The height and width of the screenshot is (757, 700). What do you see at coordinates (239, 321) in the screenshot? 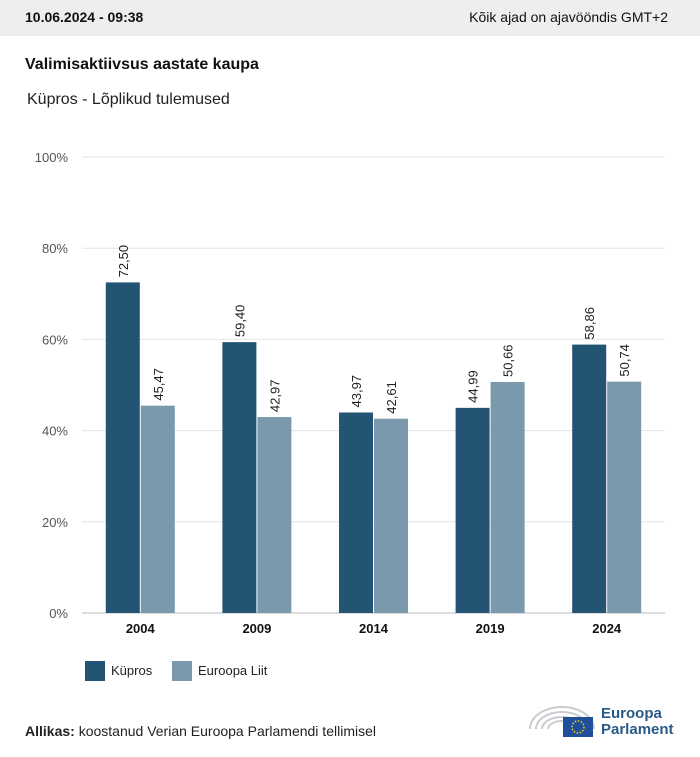
I see `data-label: 59,40` at bounding box center [239, 321].